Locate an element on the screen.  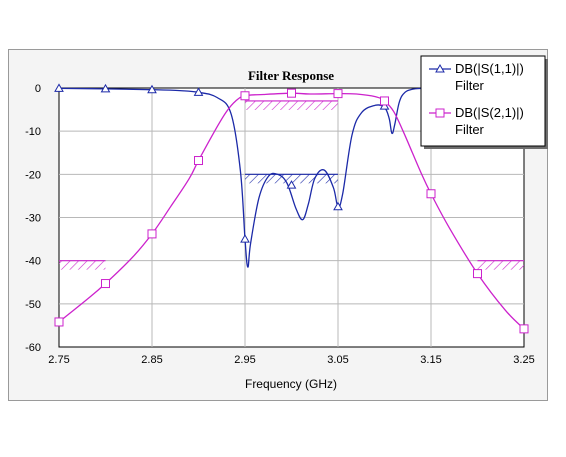
x-tick-label: 3.25 is located at coordinates (523, 360).